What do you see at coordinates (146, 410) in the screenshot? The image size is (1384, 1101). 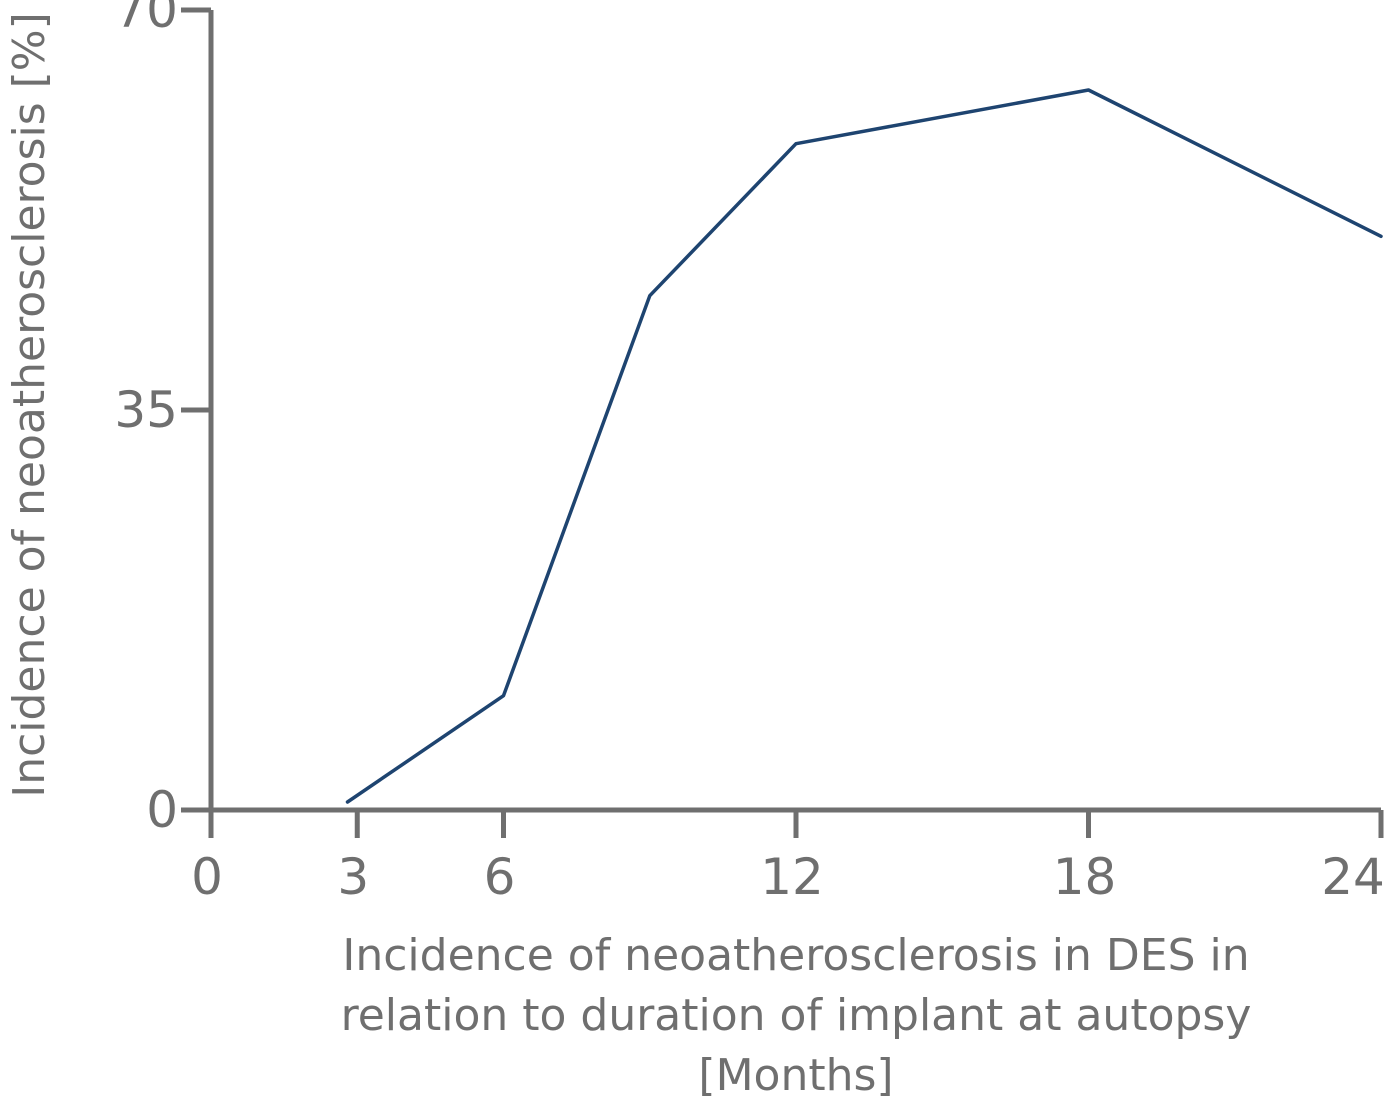 I see `y-tick-label: 35` at bounding box center [146, 410].